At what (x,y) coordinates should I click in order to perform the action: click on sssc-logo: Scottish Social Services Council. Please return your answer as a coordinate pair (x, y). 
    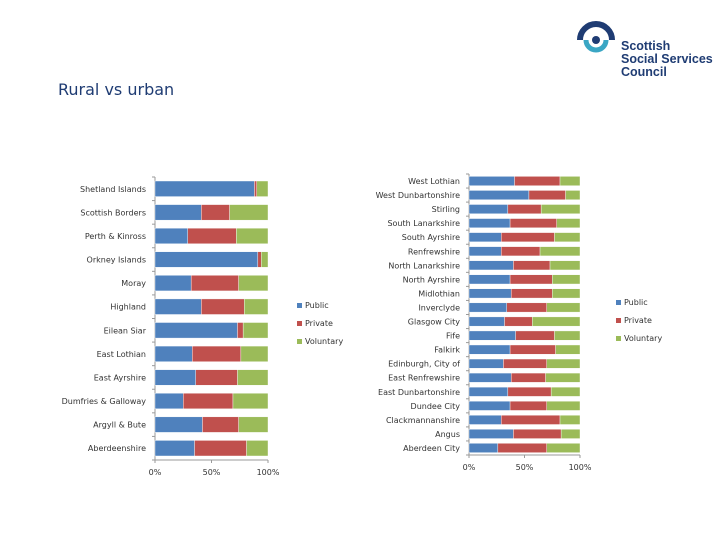
    Looking at the image, I should click on (643, 53).